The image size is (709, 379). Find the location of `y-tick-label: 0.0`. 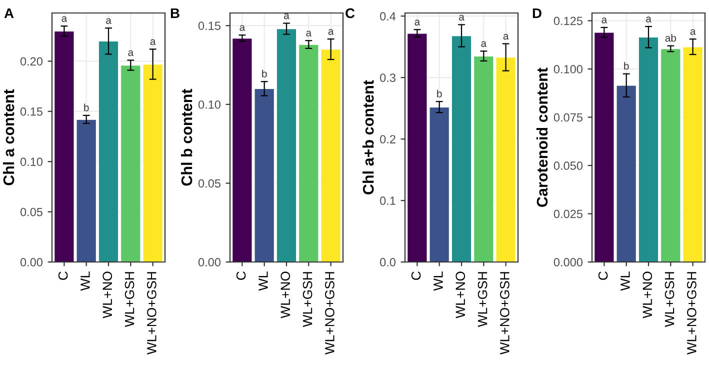

y-tick-label: 0.0 is located at coordinates (388, 262).